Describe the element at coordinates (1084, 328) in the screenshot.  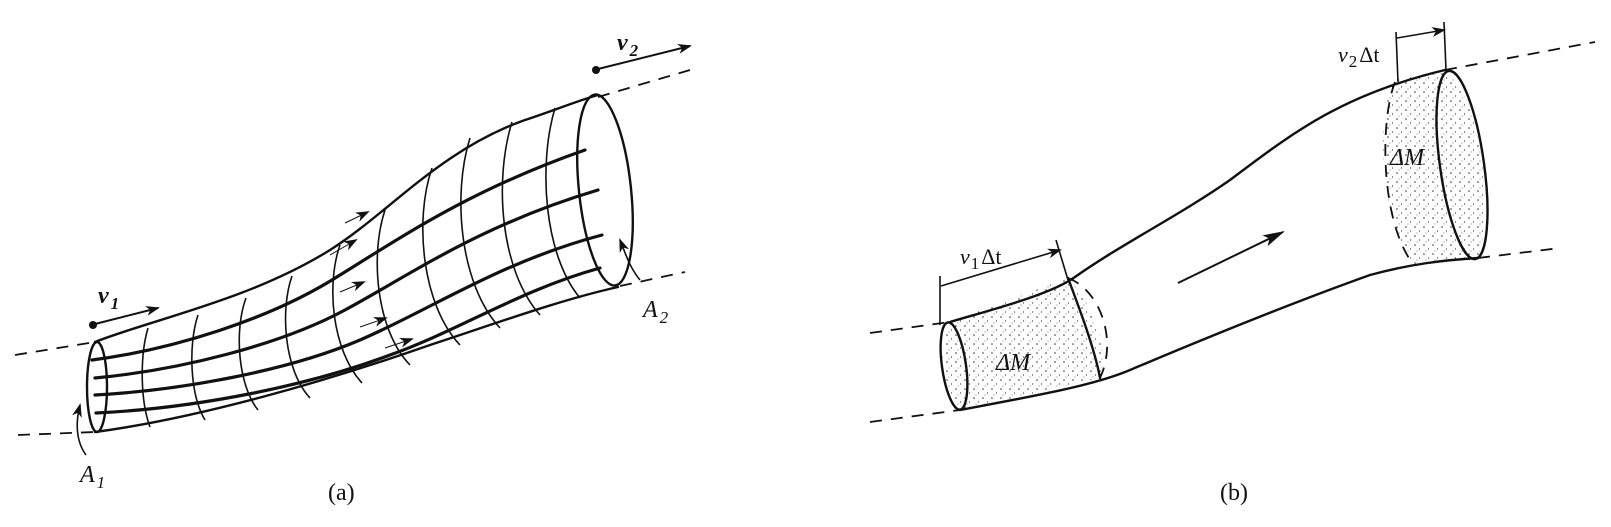
I see `left-end-section-solid` at that location.